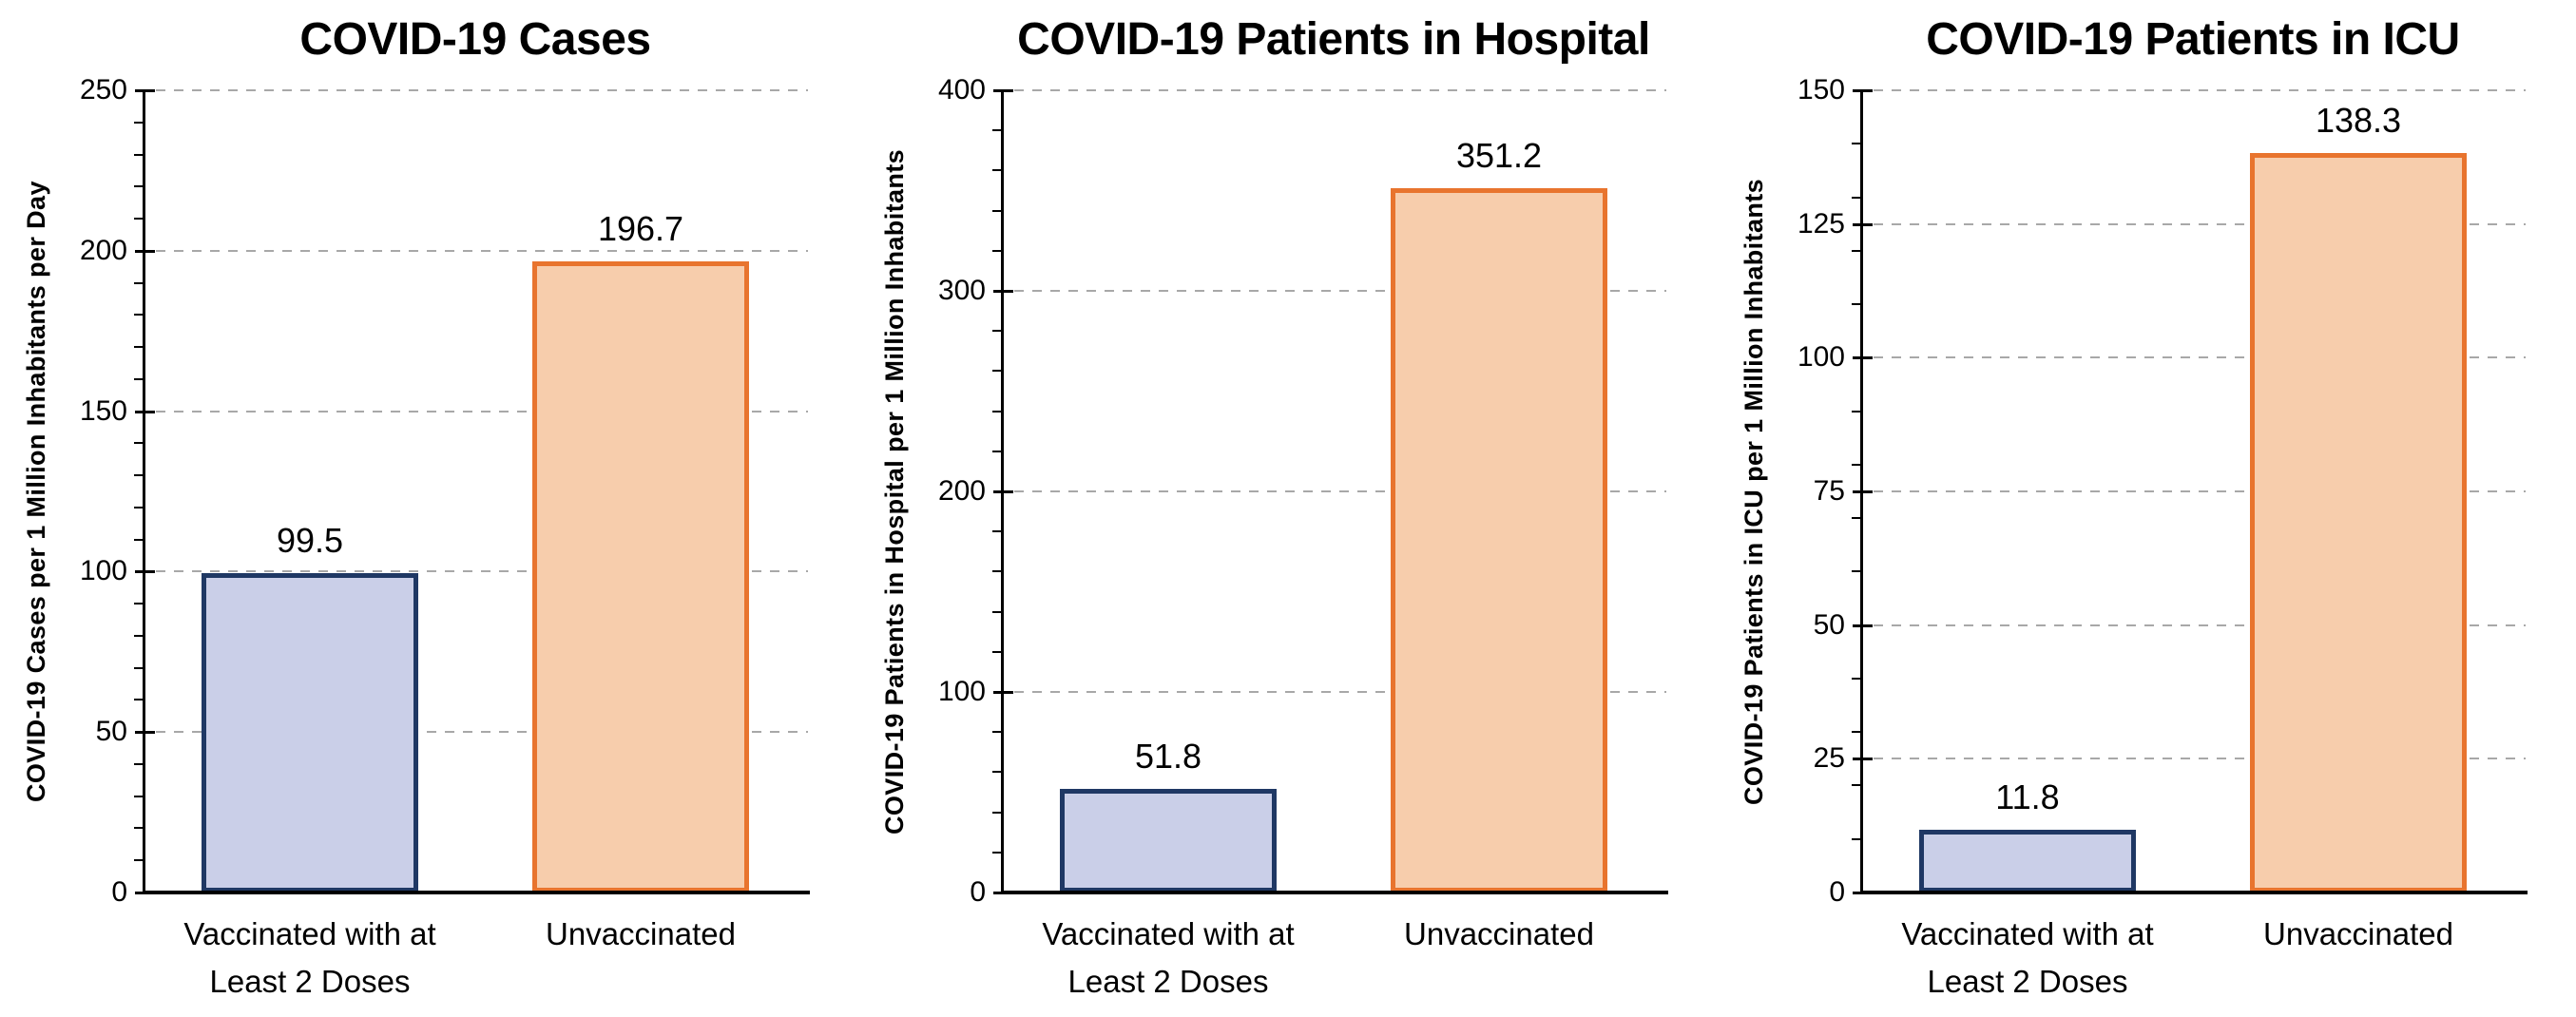  I want to click on value-label-bar-unvaccinated: 196.7, so click(640, 228).